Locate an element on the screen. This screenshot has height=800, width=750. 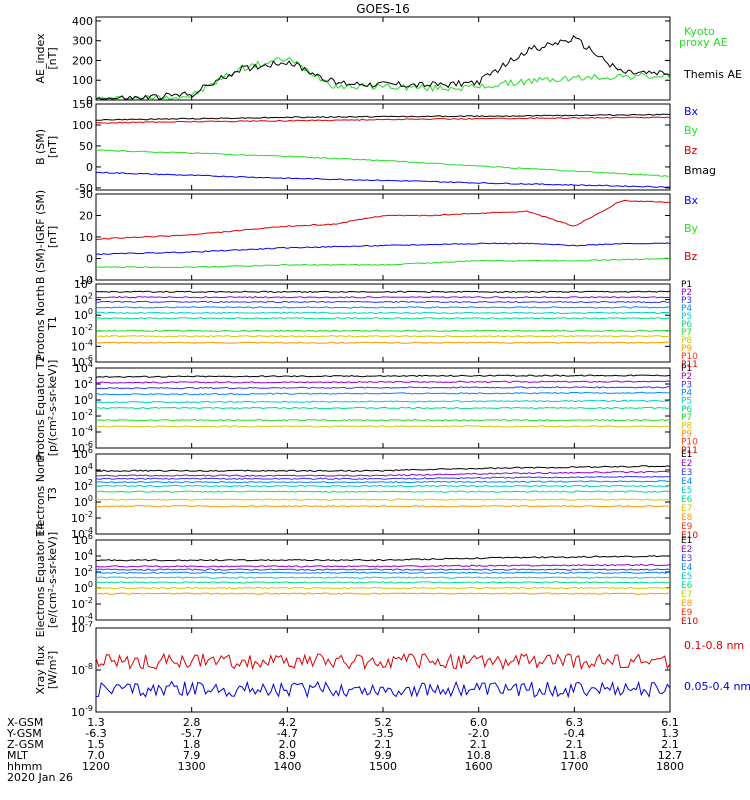
legend-label: E9 is located at coordinates (687, 613).